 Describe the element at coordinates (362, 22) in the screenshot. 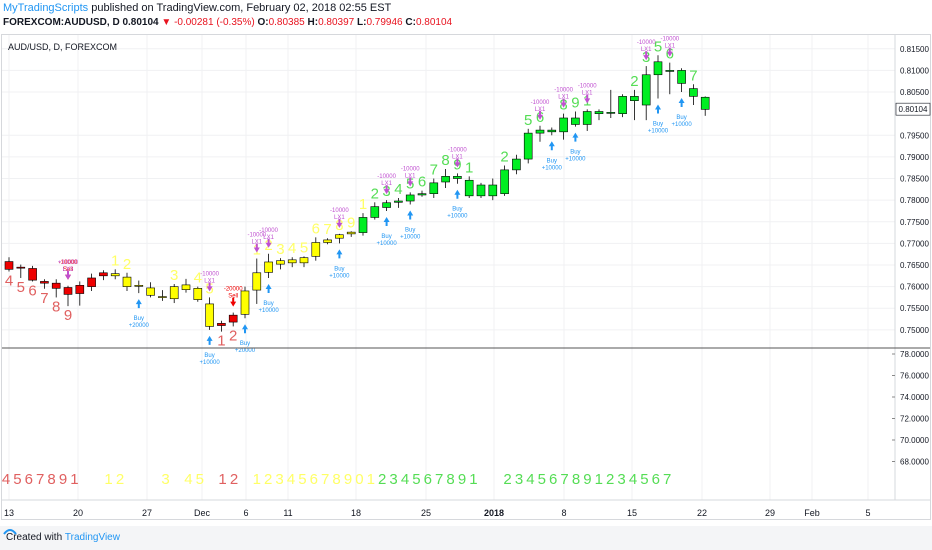

I see `low-label: L:` at that location.